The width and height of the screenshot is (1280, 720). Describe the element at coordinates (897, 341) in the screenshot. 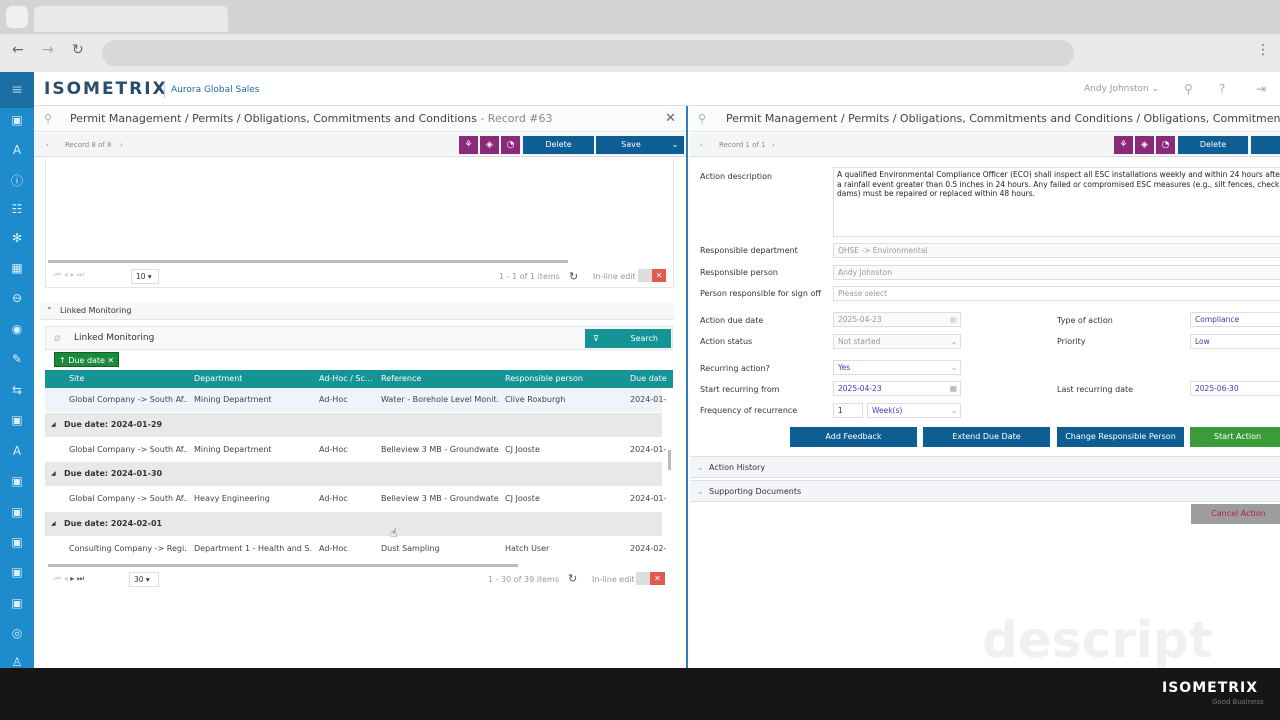

I see `action-status-select: Not started ⌄` at that location.